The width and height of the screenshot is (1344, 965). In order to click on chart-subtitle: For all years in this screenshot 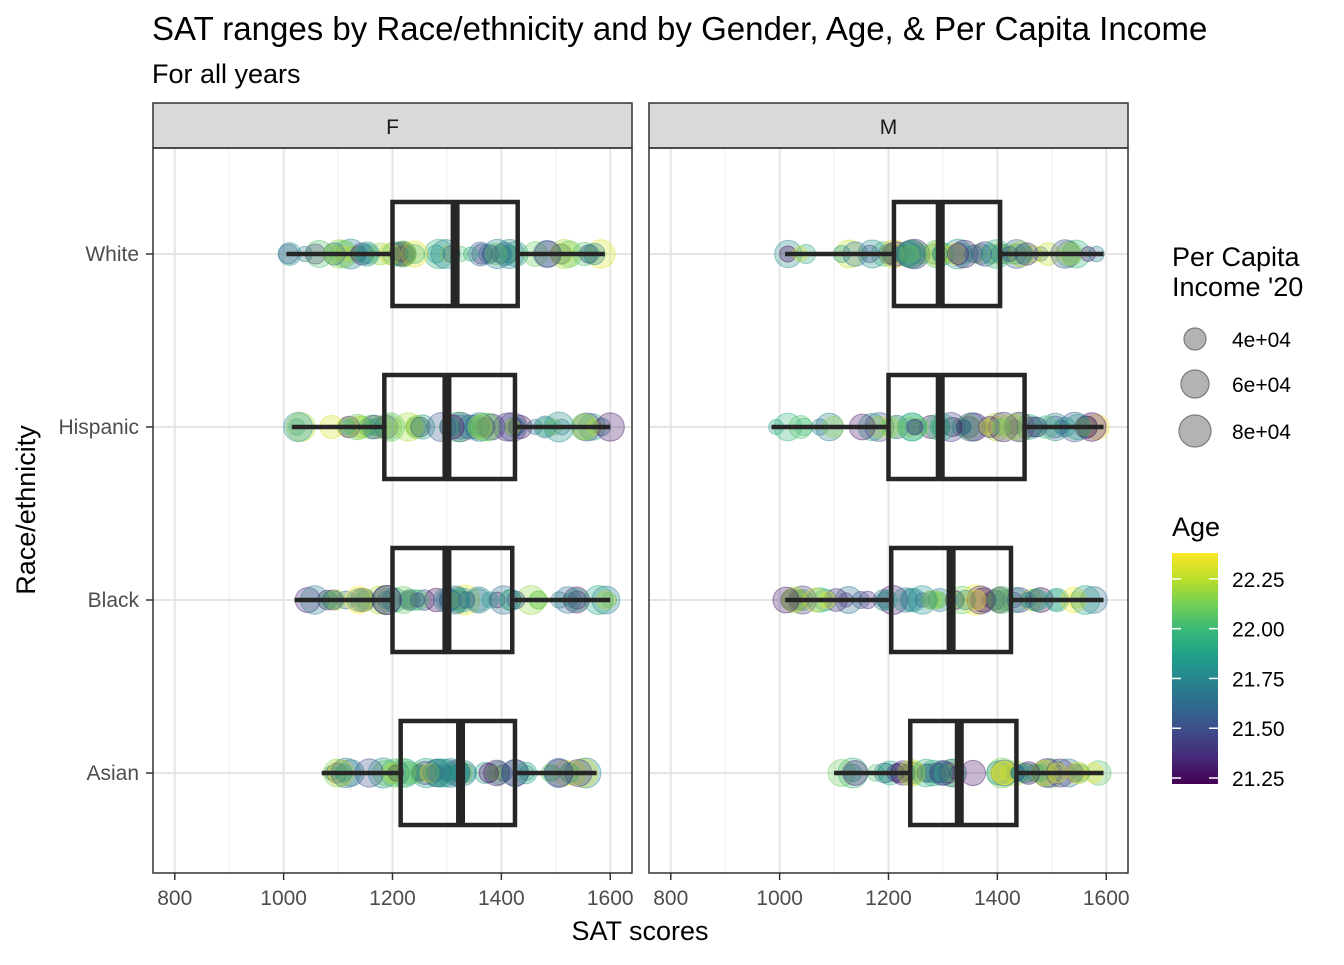, I will do `click(226, 74)`.